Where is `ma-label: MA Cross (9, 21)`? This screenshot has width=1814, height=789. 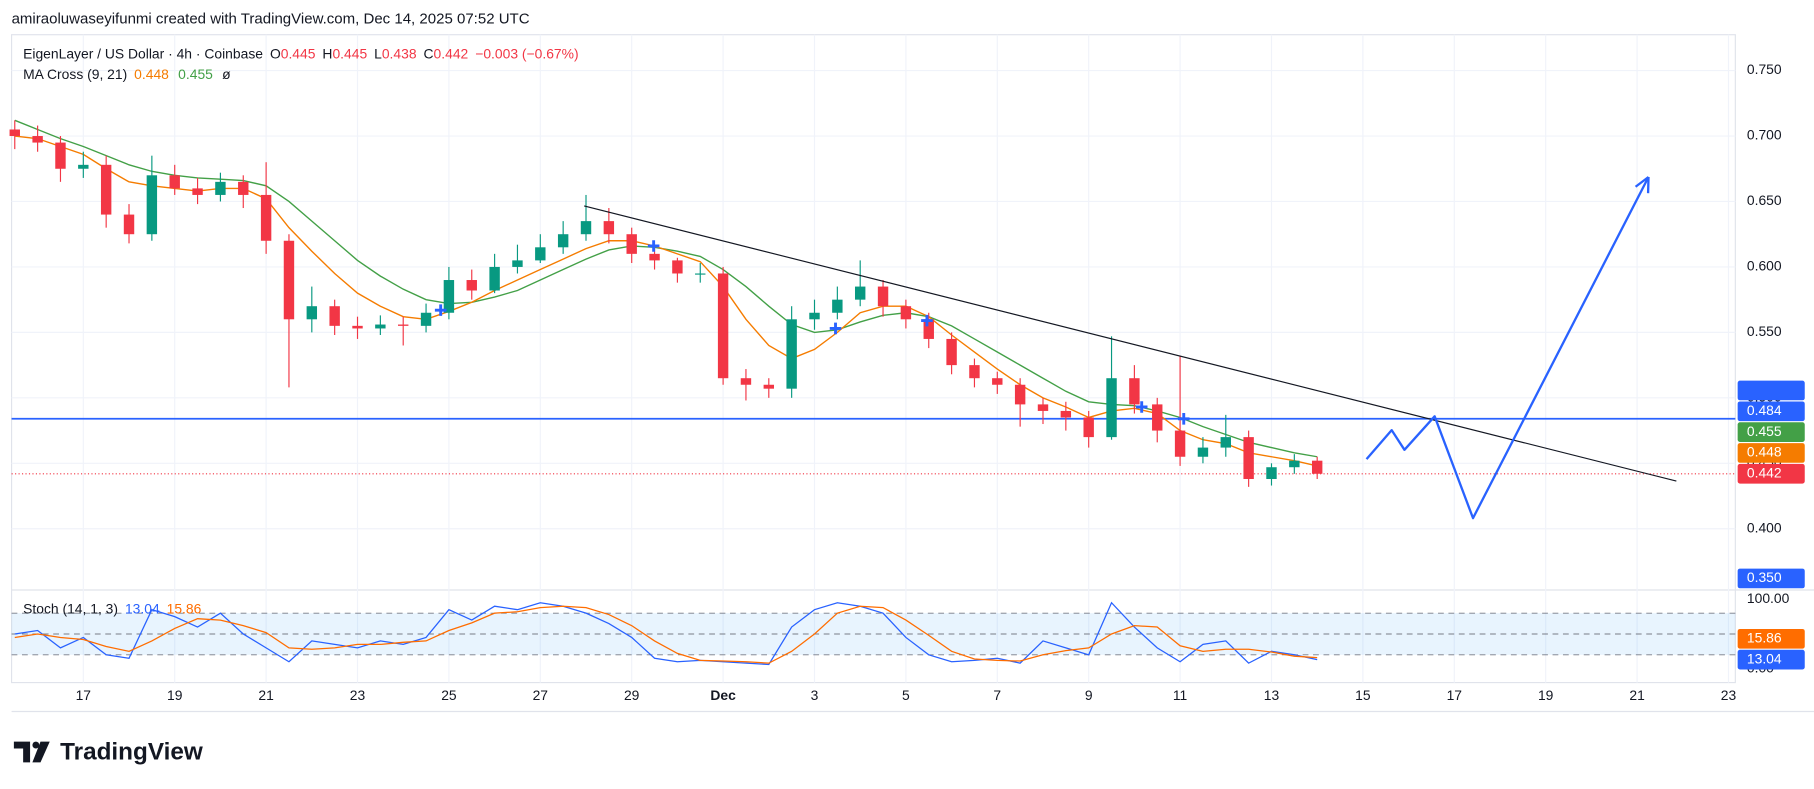
ma-label: MA Cross (9, 21) is located at coordinates (75, 74).